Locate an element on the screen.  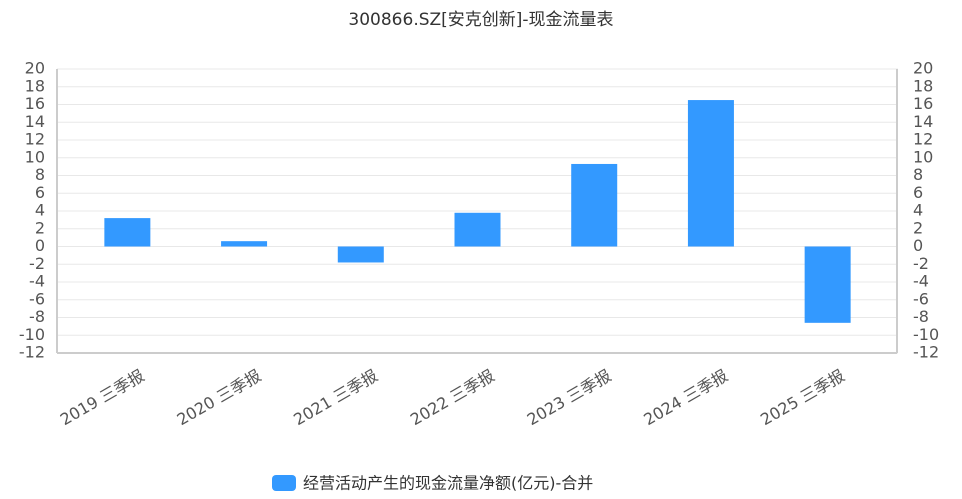
x-tick-label: 2024 三季报 is located at coordinates (685, 397).